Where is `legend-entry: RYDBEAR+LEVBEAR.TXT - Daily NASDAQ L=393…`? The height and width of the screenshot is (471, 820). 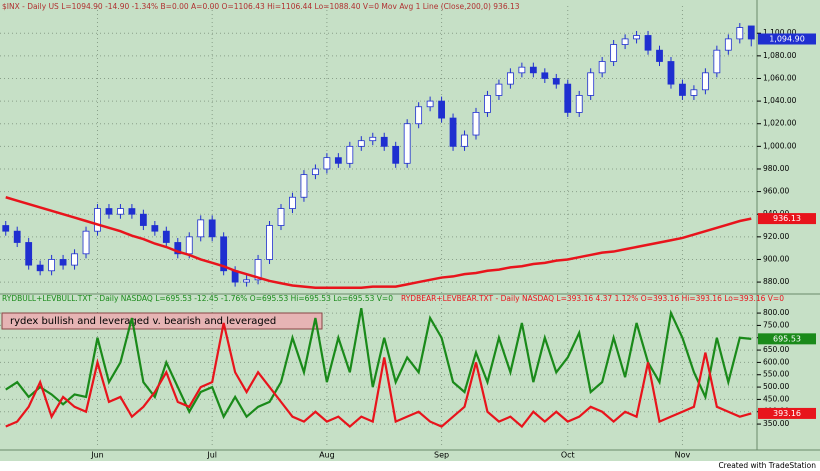
legend-entry: RYDBEAR+LEVBEAR.TXT - Daily NASDAQ L=393… is located at coordinates (592, 298).